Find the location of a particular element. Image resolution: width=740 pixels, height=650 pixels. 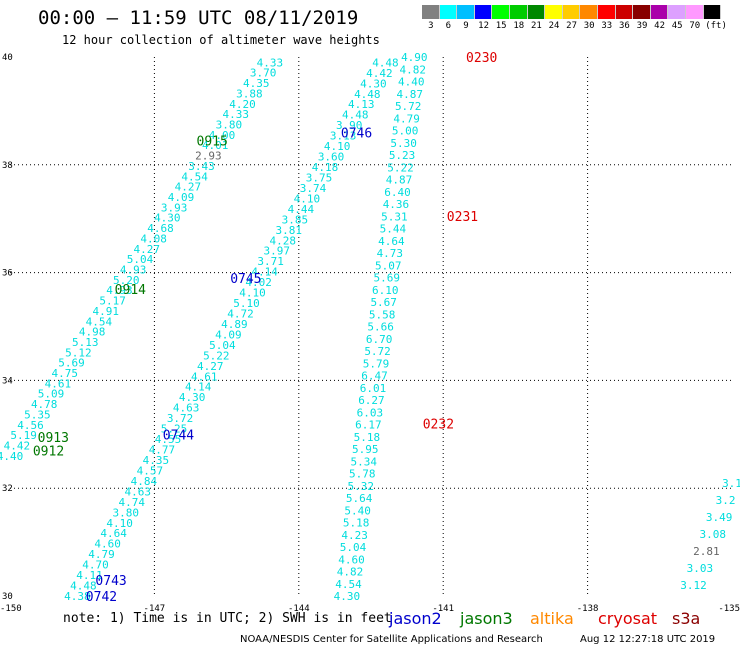

legend-label: 27 is located at coordinates (572, 26).